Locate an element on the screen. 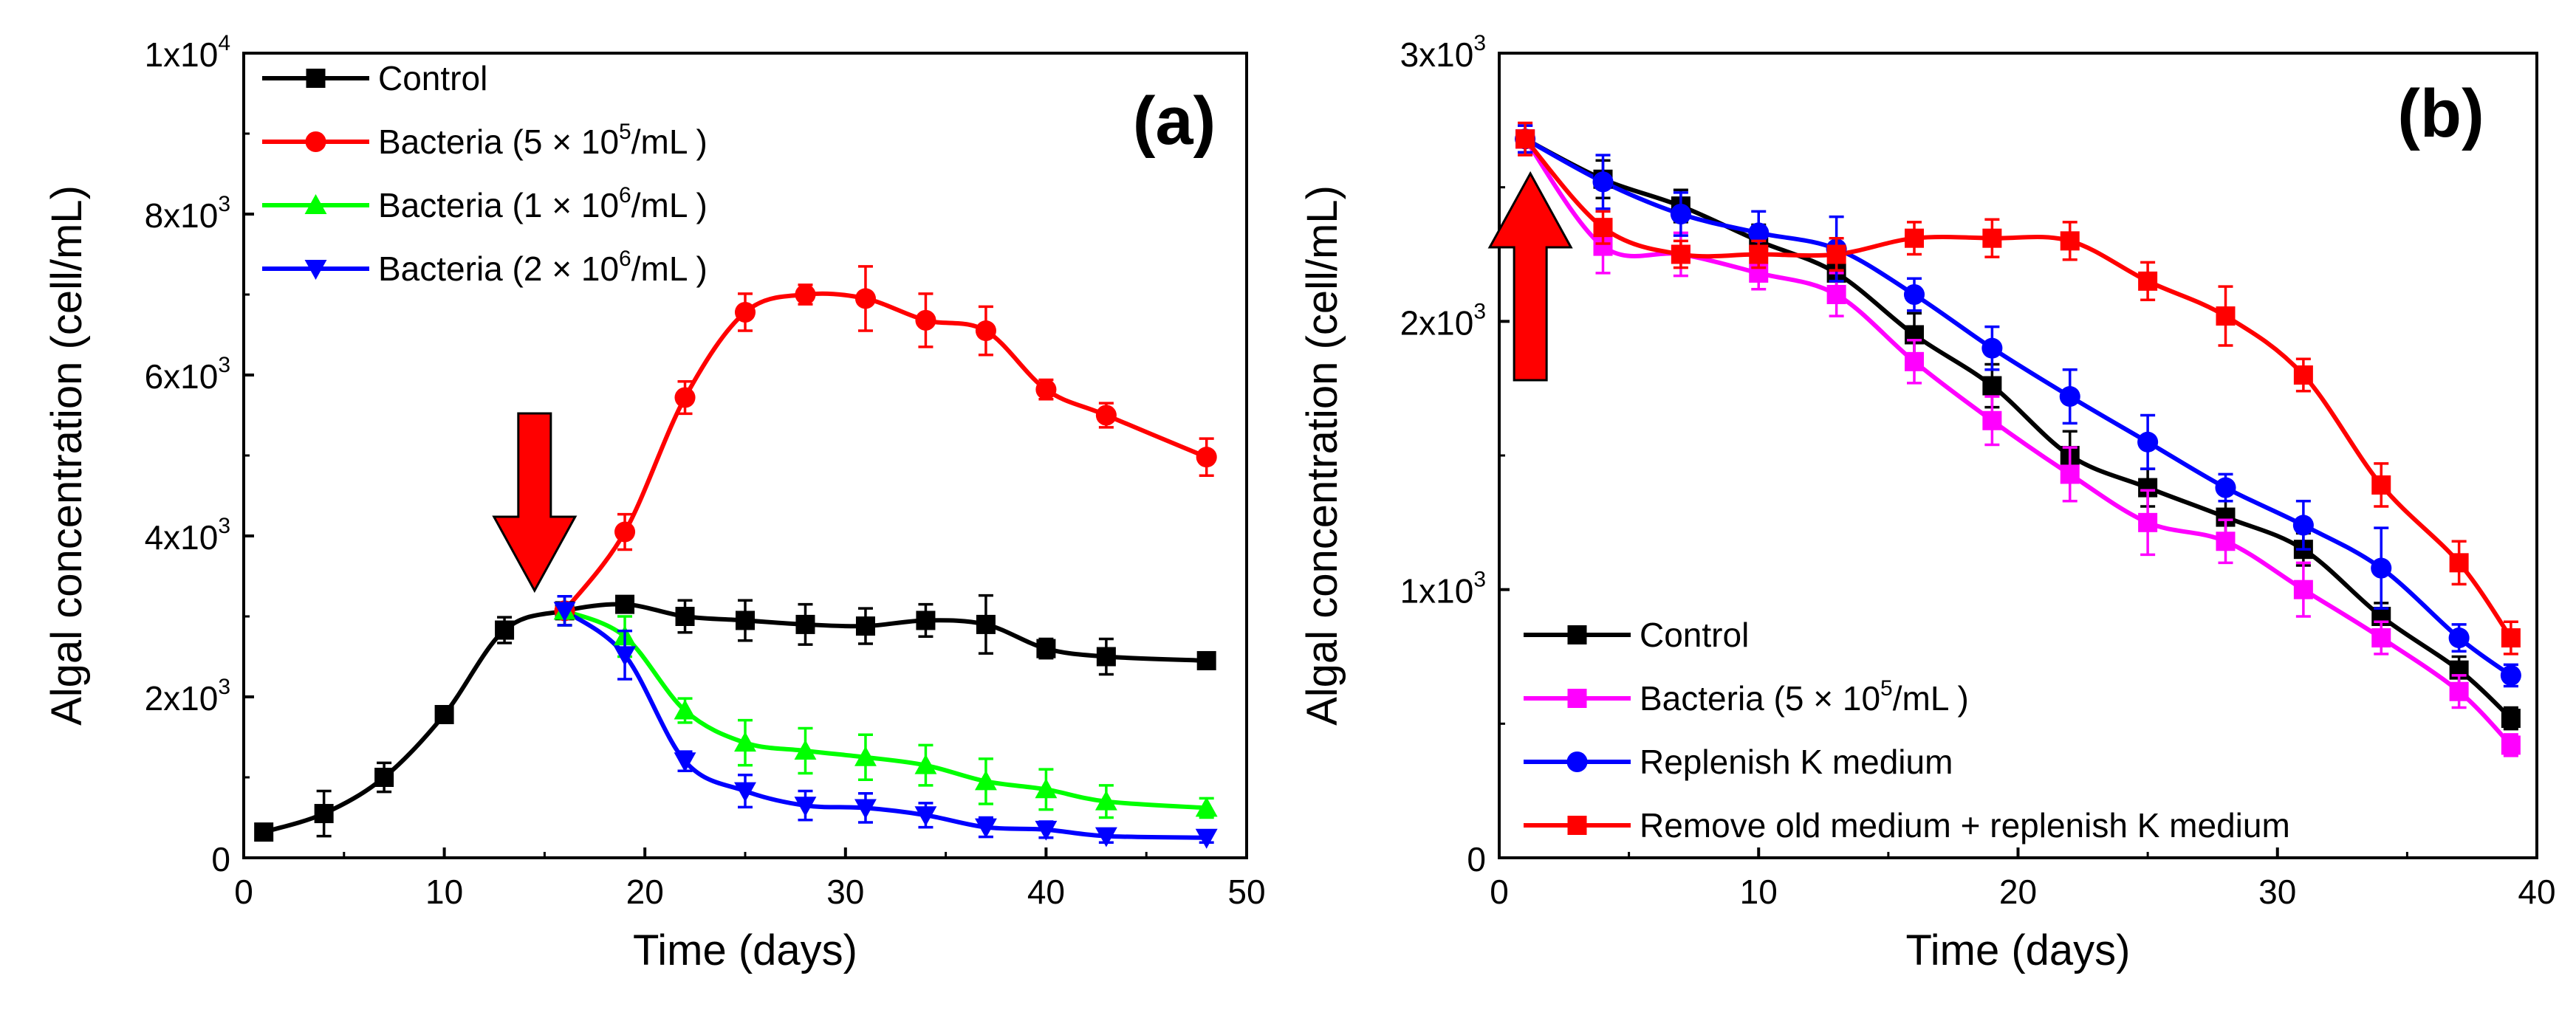  y-tick-label: 4x10³ is located at coordinates (187, 535).